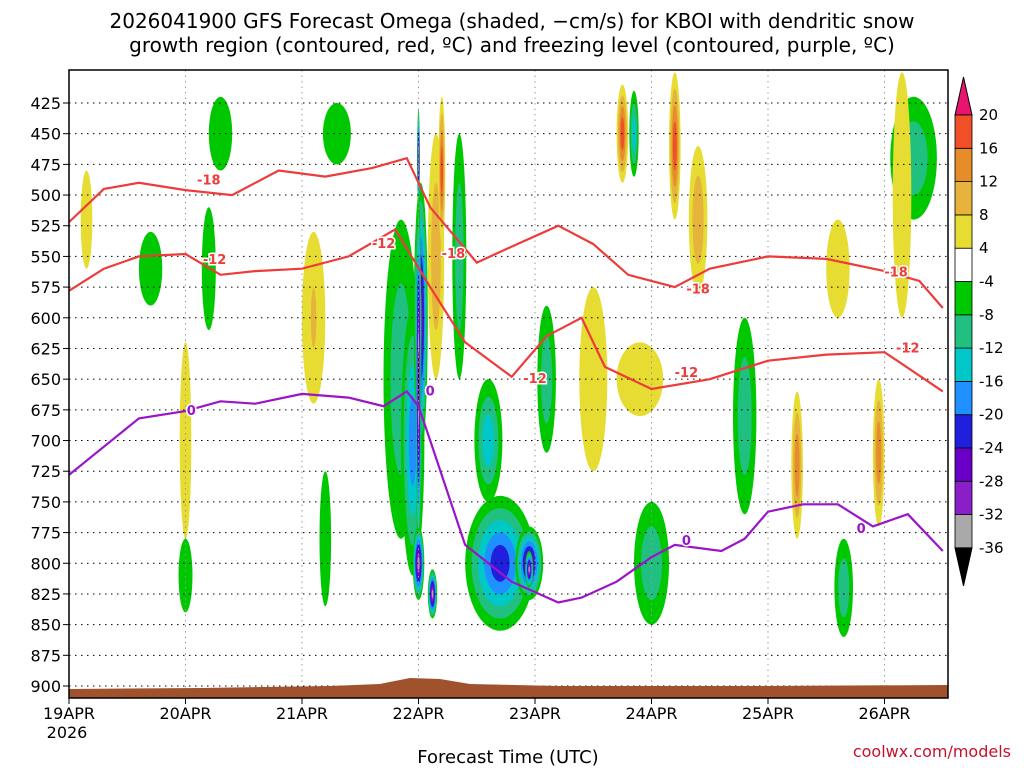  What do you see at coordinates (45, 318) in the screenshot?
I see `y-tick-label: 600` at bounding box center [45, 318].